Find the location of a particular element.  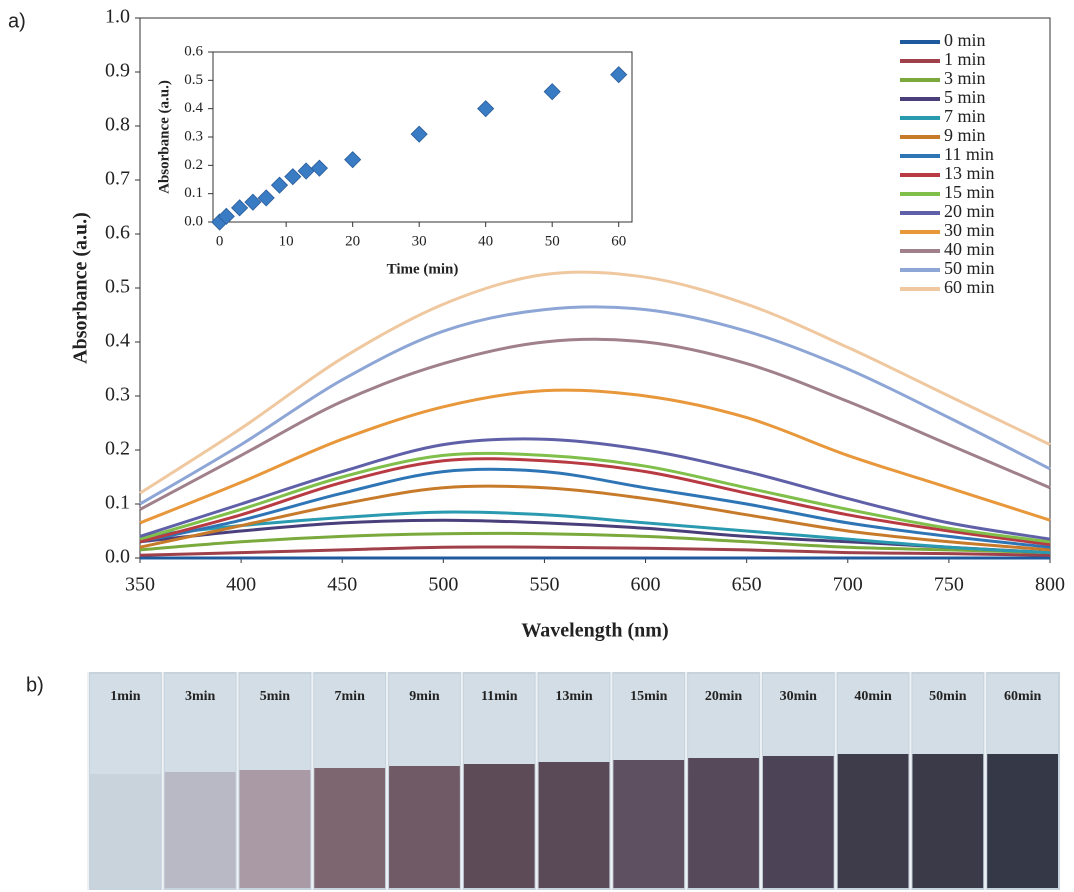

vial-label: 13min is located at coordinates (574, 696).